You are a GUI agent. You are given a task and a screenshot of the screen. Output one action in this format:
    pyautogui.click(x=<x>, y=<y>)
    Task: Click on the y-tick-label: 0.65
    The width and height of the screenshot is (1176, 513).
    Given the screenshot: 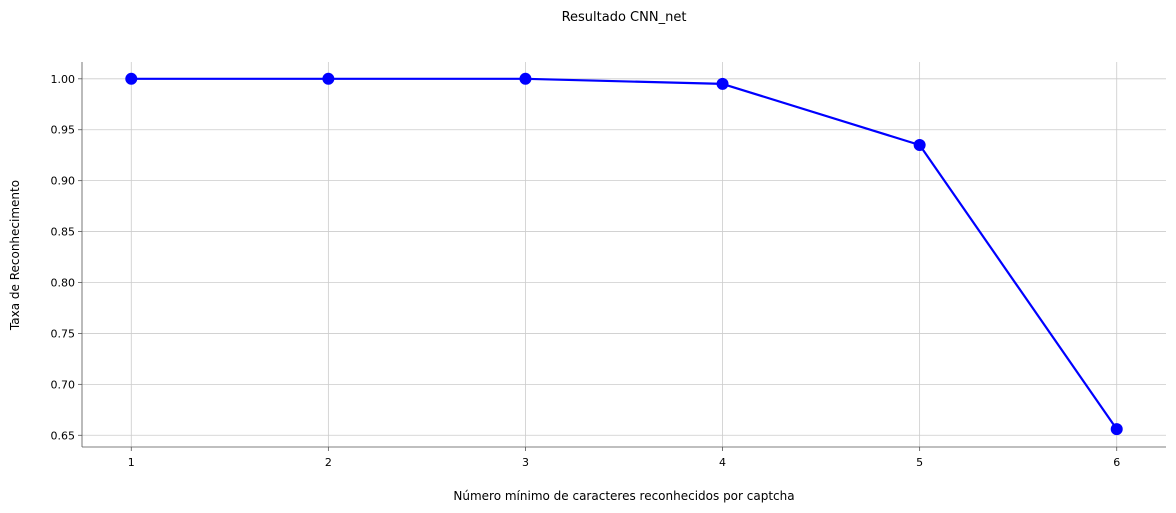 What is the action you would take?
    pyautogui.click(x=63, y=435)
    